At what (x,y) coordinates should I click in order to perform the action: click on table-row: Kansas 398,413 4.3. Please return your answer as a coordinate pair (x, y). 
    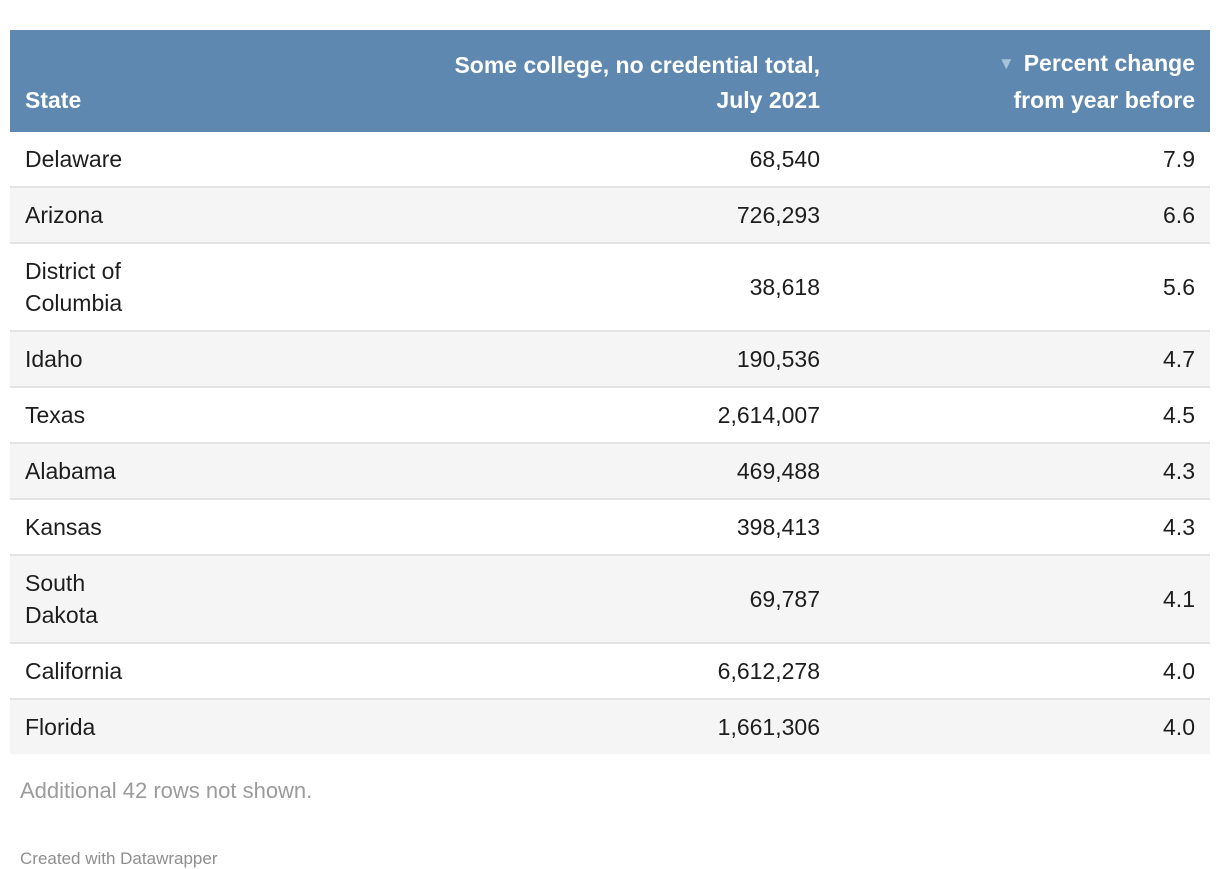
    Looking at the image, I should click on (610, 526).